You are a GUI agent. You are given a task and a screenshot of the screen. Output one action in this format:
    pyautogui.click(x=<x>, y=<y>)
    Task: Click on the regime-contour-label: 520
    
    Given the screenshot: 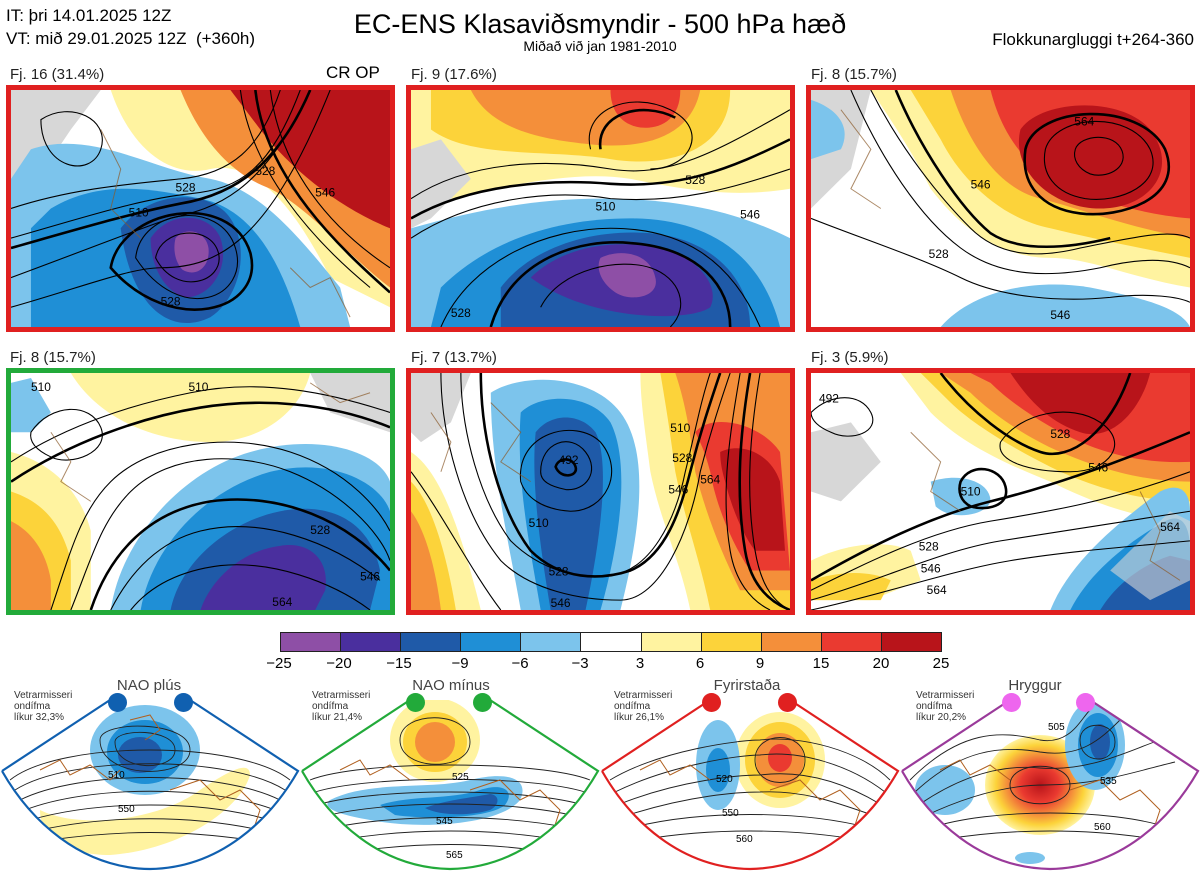 What is the action you would take?
    pyautogui.click(x=724, y=779)
    